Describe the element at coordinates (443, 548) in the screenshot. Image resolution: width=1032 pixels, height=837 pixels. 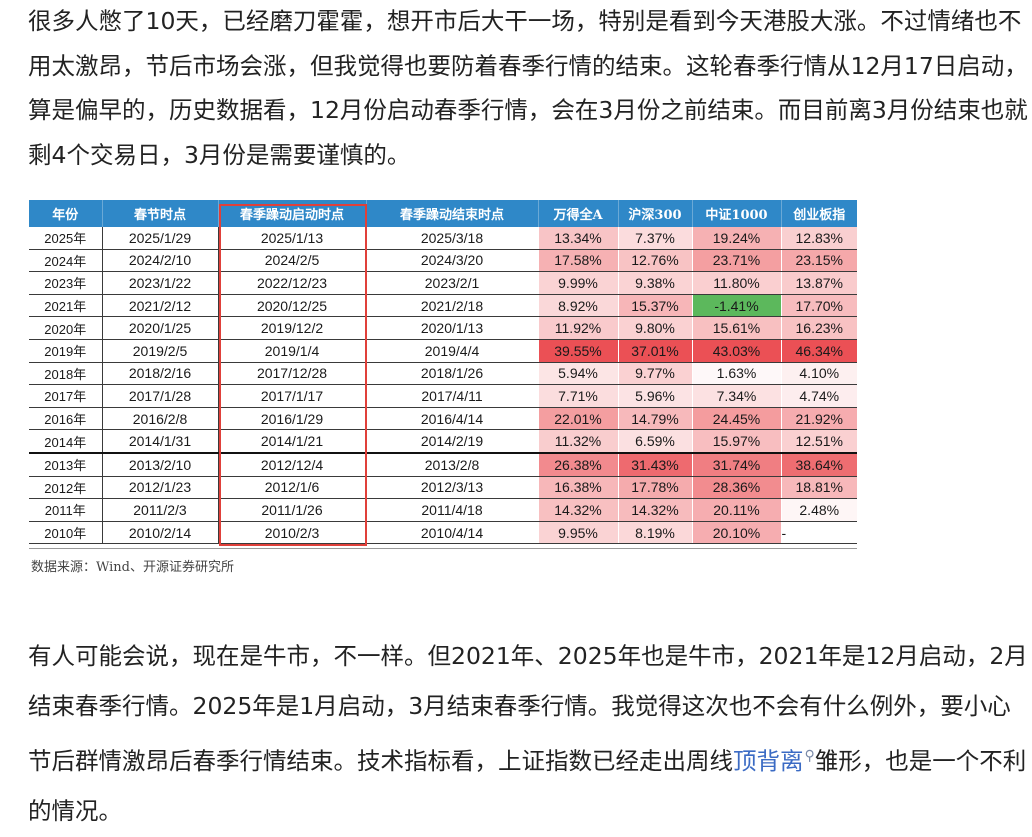
I see `table-bottom-rule` at that location.